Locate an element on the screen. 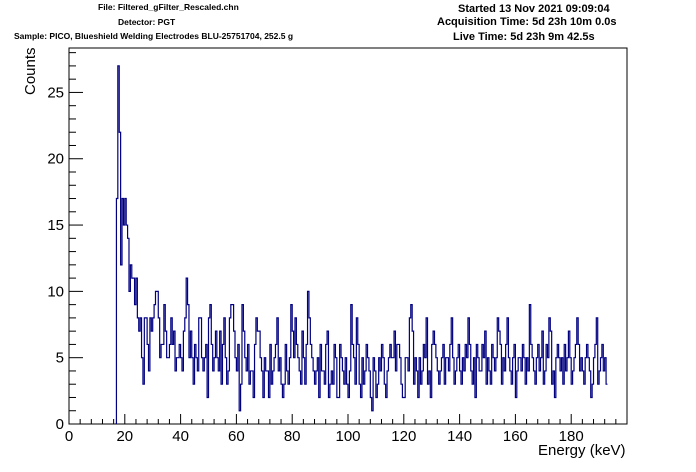  y-tick-label: 15 is located at coordinates (55, 225).